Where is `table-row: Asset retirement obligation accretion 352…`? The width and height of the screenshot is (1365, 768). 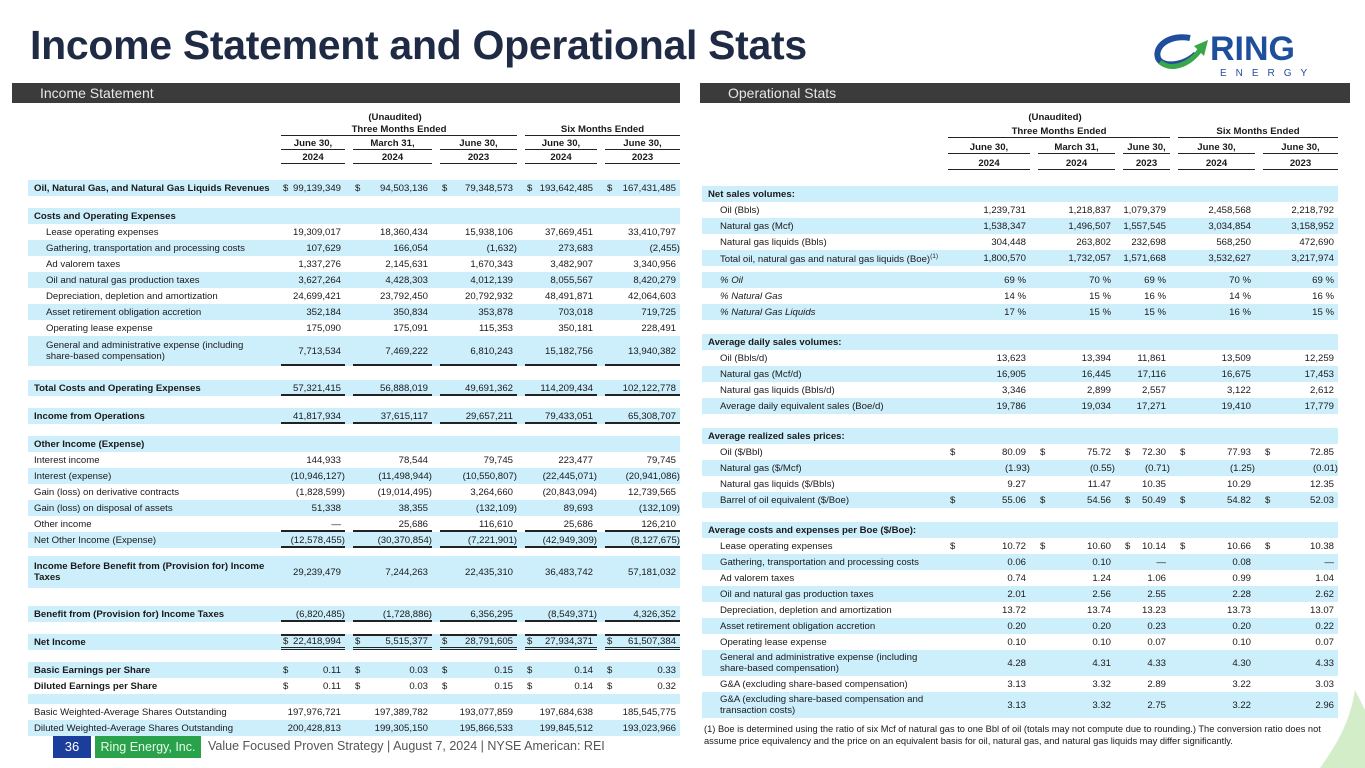 table-row: Asset retirement obligation accretion 352… is located at coordinates (354, 312).